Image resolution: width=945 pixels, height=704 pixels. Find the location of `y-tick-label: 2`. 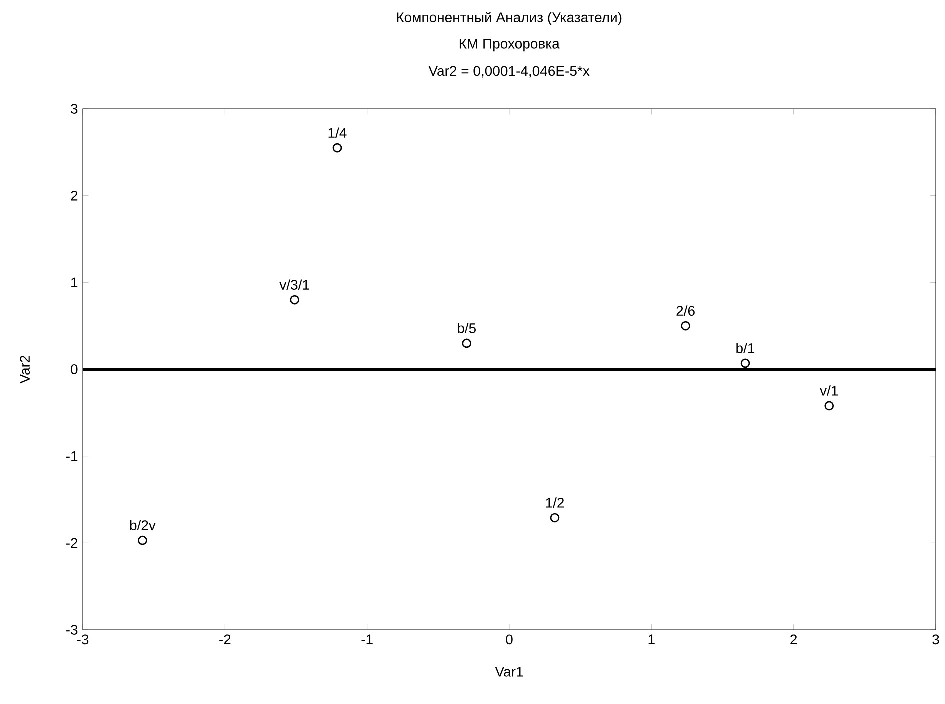

y-tick-label: 2 is located at coordinates (74, 195).